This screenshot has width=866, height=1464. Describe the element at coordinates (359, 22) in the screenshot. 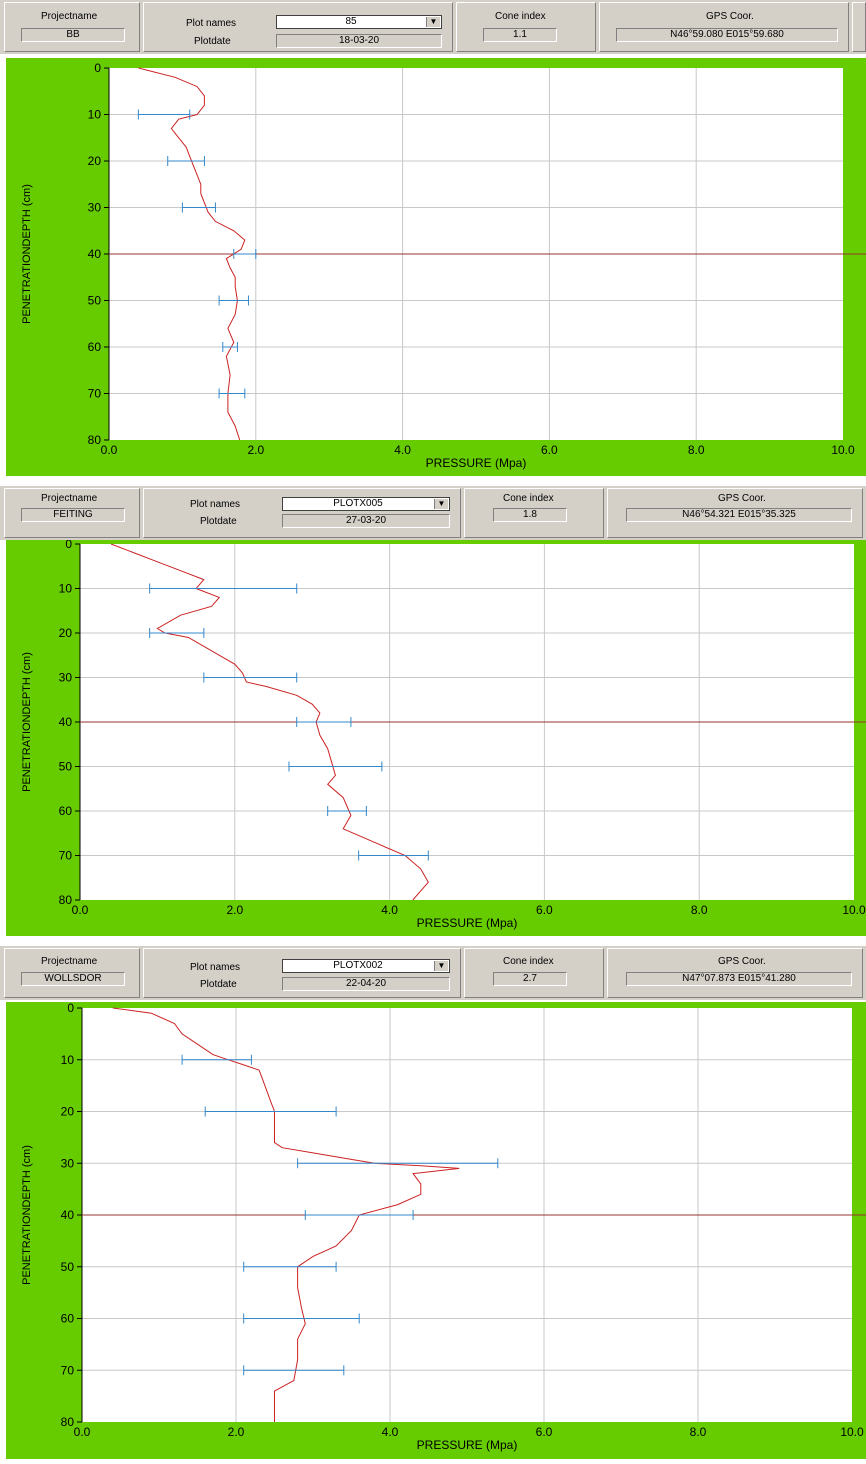

I see `plot-name-select: 85 ▼` at that location.